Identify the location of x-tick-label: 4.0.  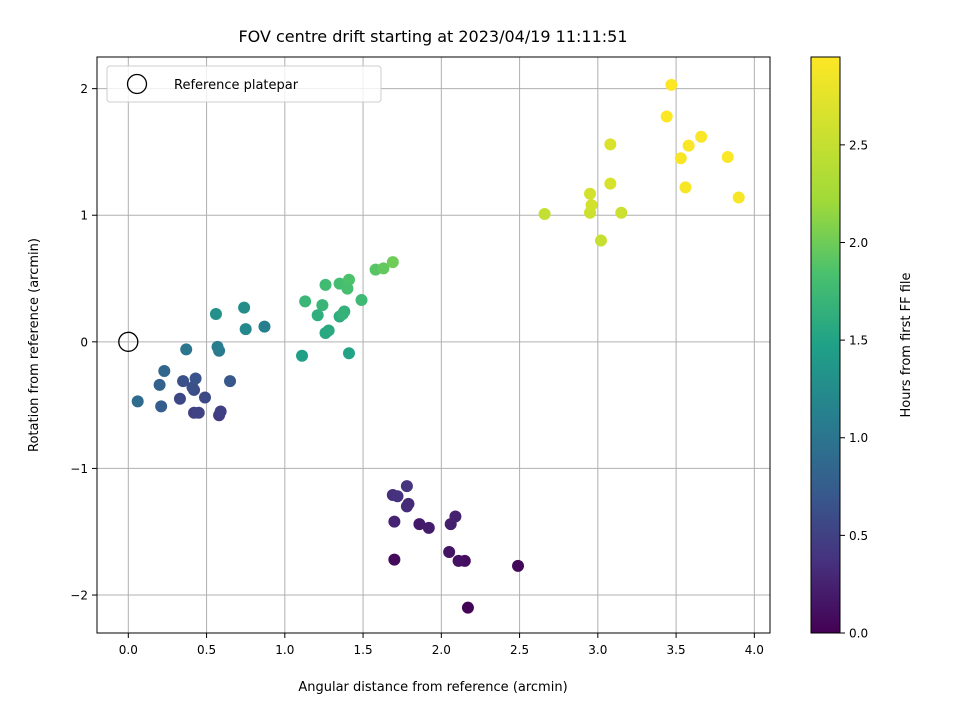
(754, 650).